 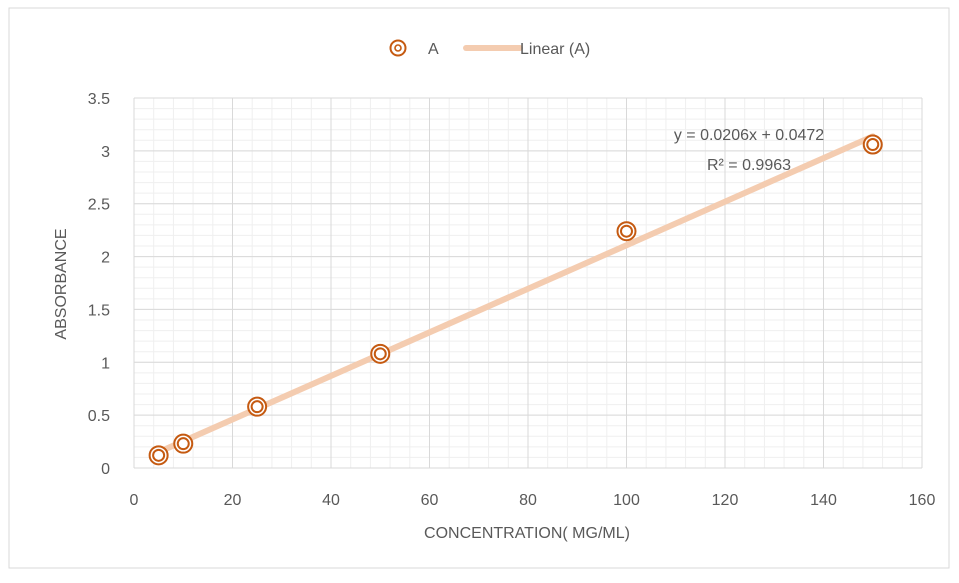 What do you see at coordinates (99, 416) in the screenshot?
I see `y-tick-label: 0.5` at bounding box center [99, 416].